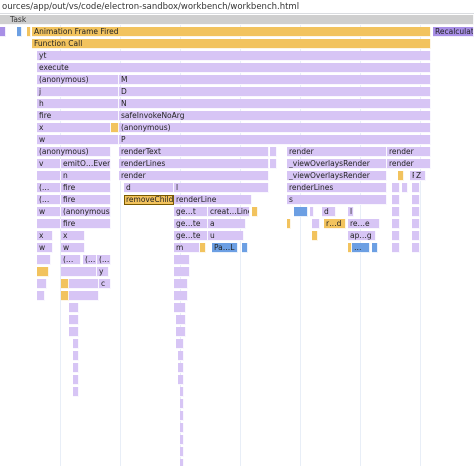 The image size is (474, 466). Describe the element at coordinates (275, 140) in the screenshot. I see `flame-block: P` at that location.